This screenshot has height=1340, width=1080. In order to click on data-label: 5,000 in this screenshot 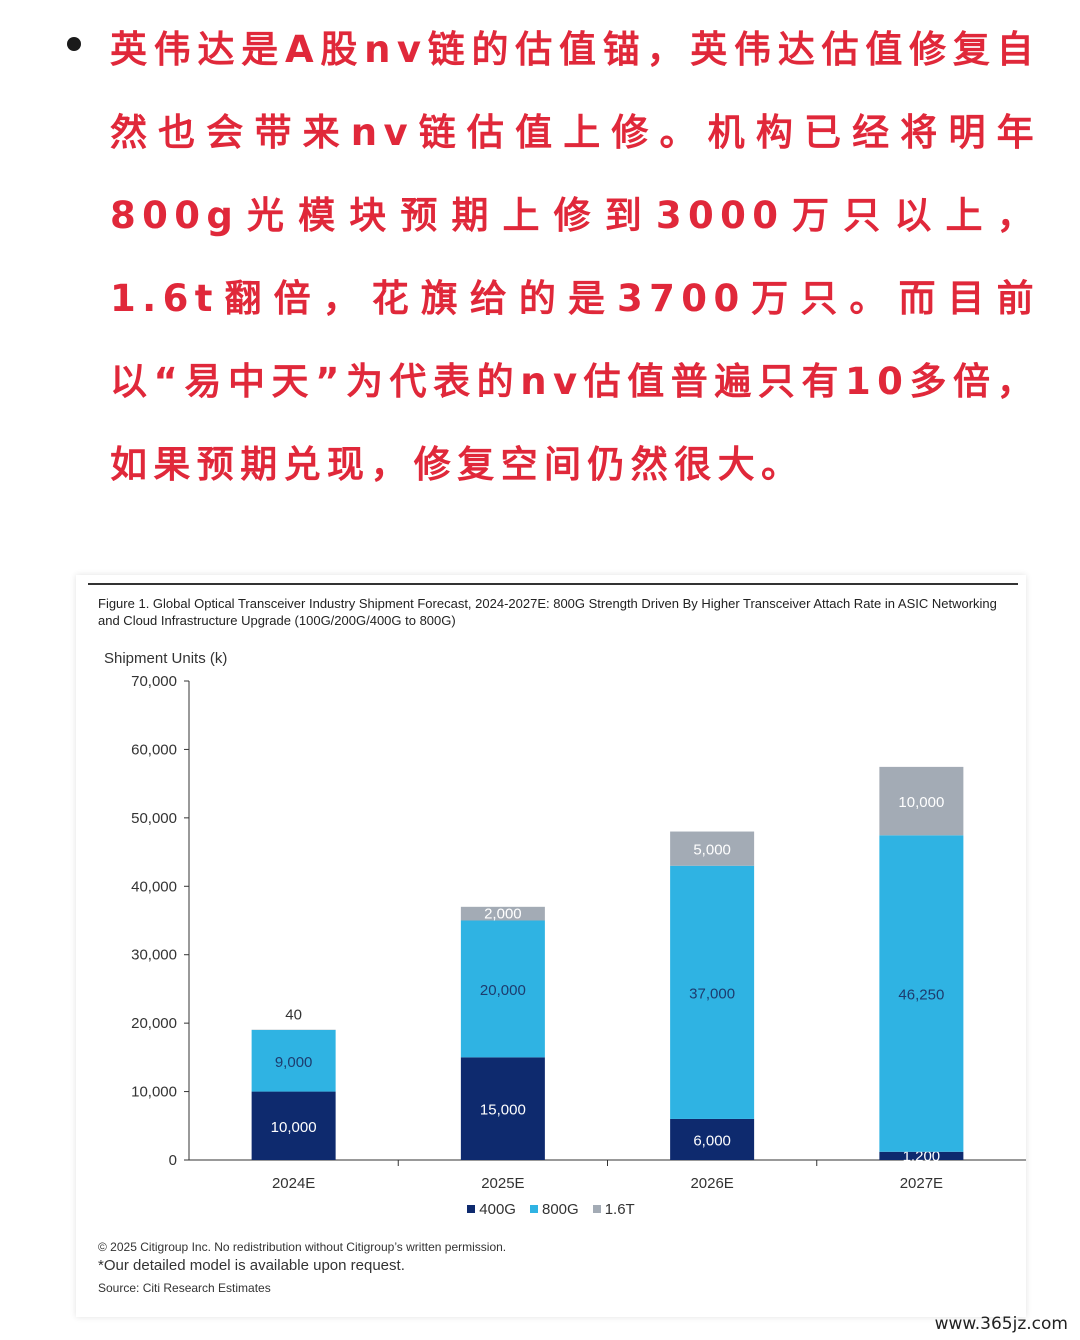, I will do `click(712, 850)`.